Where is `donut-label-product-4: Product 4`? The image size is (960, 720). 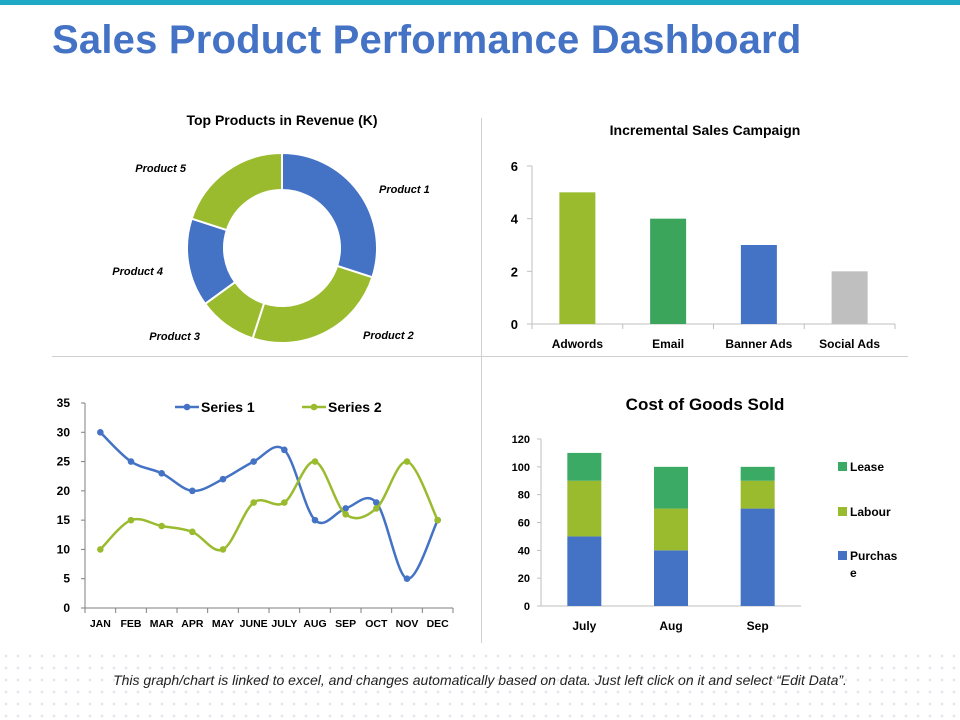
donut-label-product-4: Product 4 is located at coordinates (137, 272).